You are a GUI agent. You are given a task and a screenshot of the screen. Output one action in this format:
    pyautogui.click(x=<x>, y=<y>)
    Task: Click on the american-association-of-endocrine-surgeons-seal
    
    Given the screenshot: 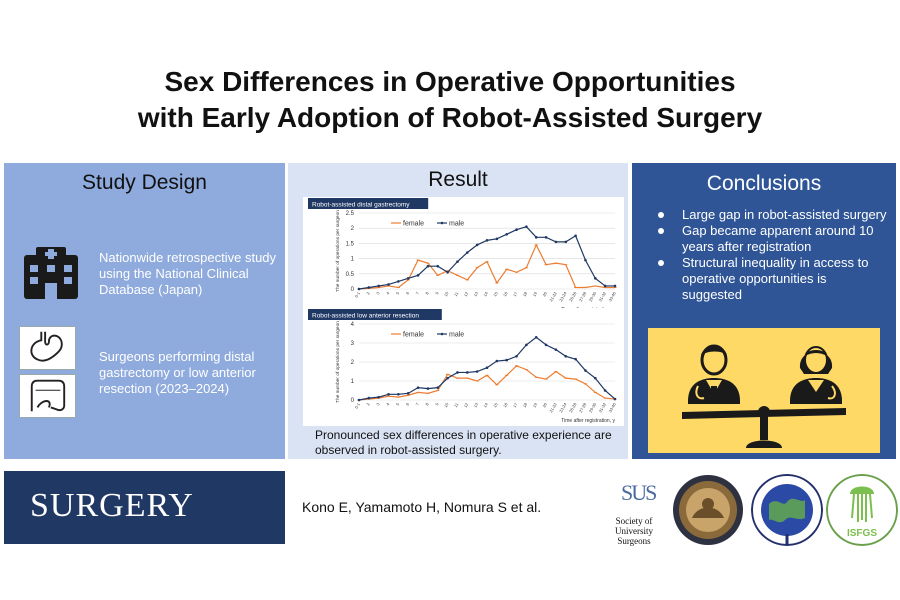 What is the action you would take?
    pyautogui.click(x=787, y=510)
    